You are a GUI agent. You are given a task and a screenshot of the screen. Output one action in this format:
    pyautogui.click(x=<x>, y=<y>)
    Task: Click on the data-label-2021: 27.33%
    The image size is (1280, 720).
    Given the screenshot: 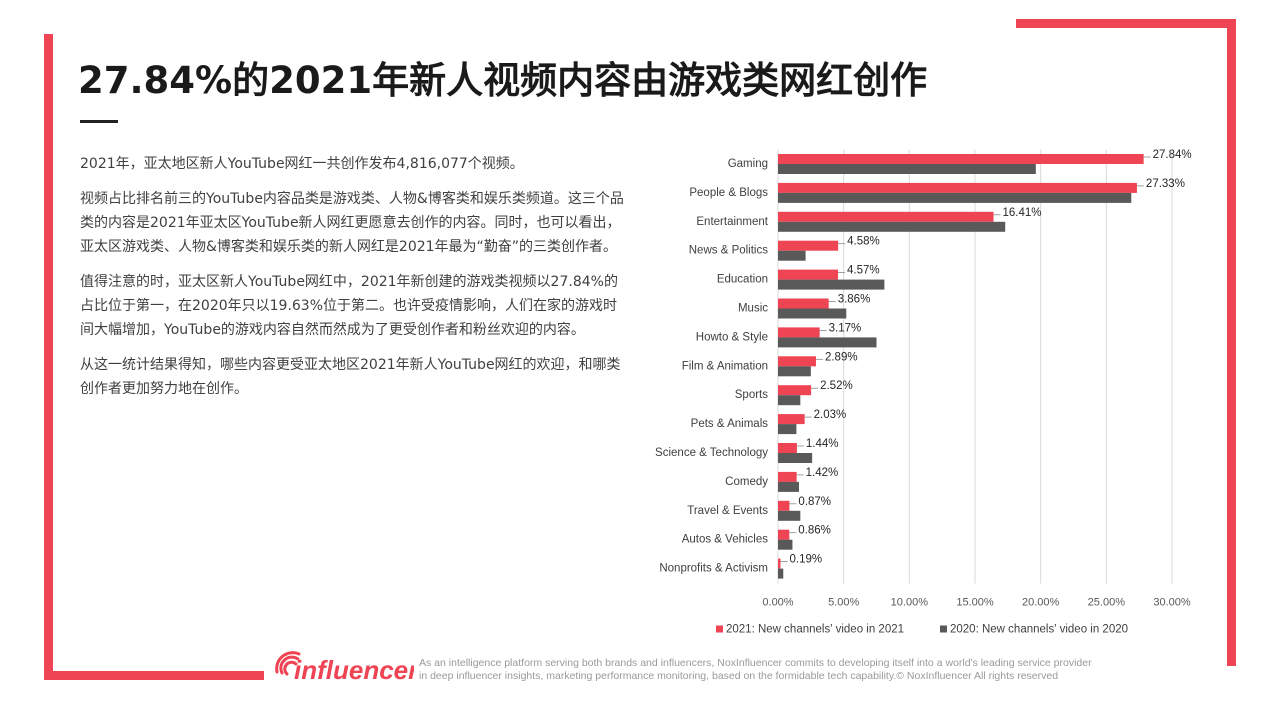 What is the action you would take?
    pyautogui.click(x=1165, y=184)
    